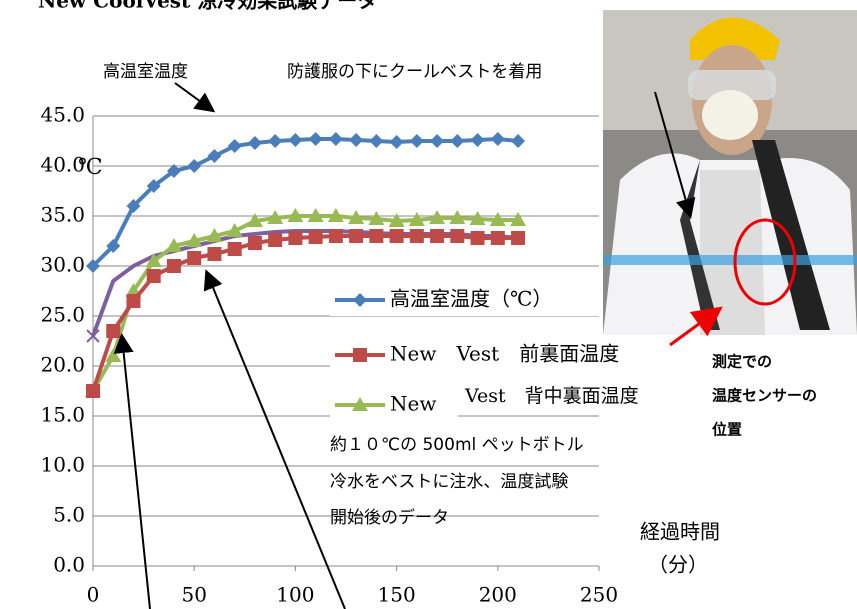  I want to click on y-tick-label: 25.0, so click(62, 315).